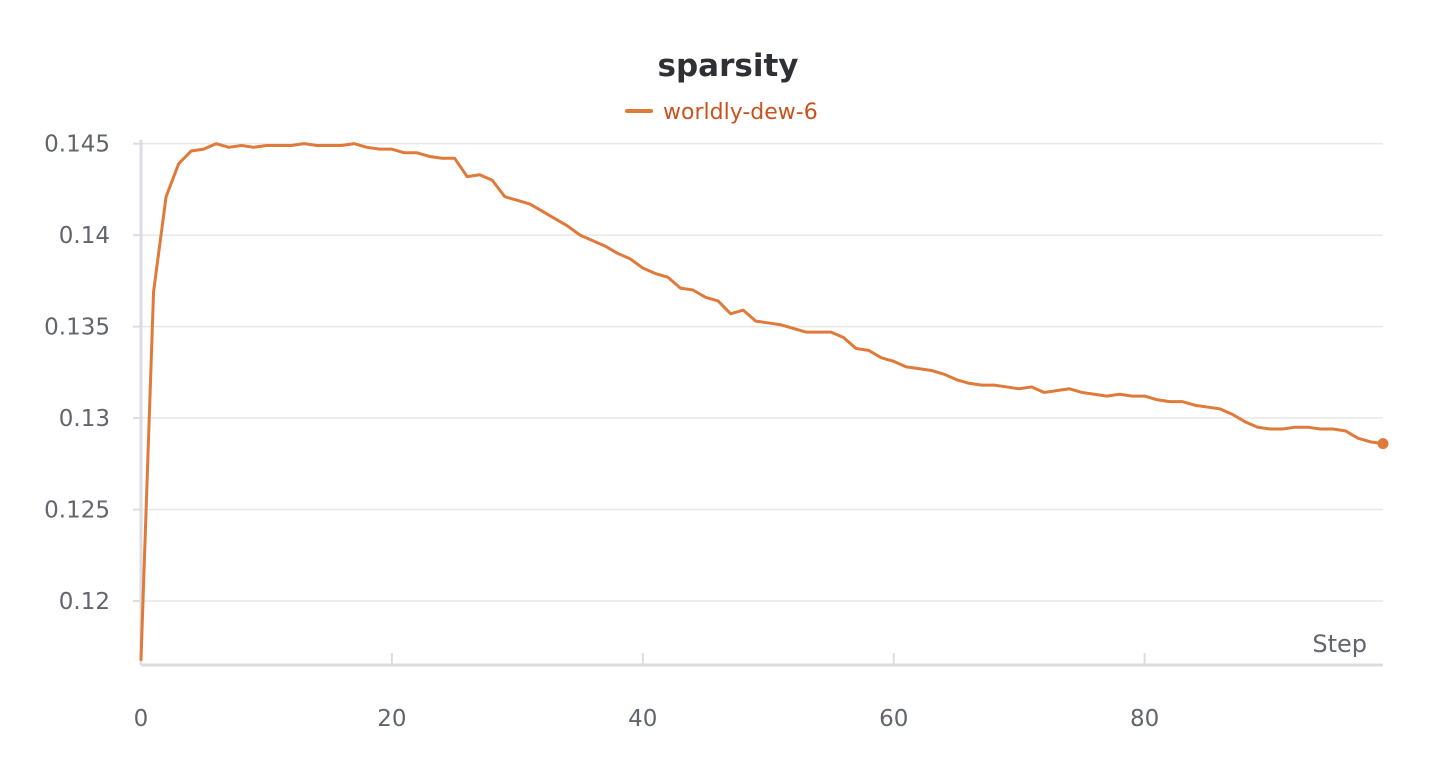 This screenshot has height=765, width=1456. I want to click on legend-label-worldly-dew-6: worldly-dew-6, so click(740, 112).